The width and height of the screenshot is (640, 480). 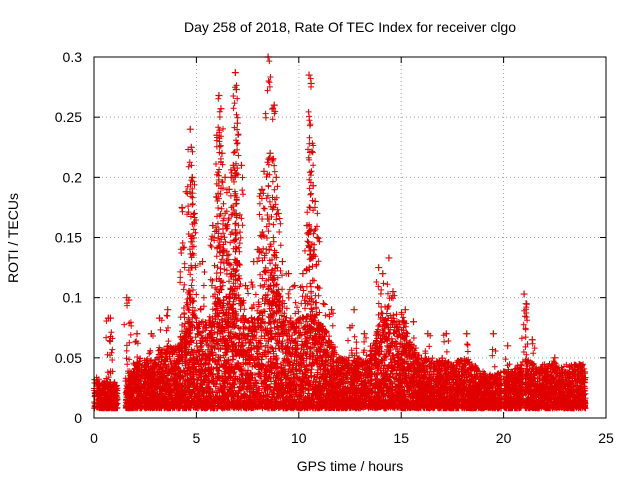 What do you see at coordinates (13, 238) in the screenshot?
I see `y-axis-label: ROTI / TECUs` at bounding box center [13, 238].